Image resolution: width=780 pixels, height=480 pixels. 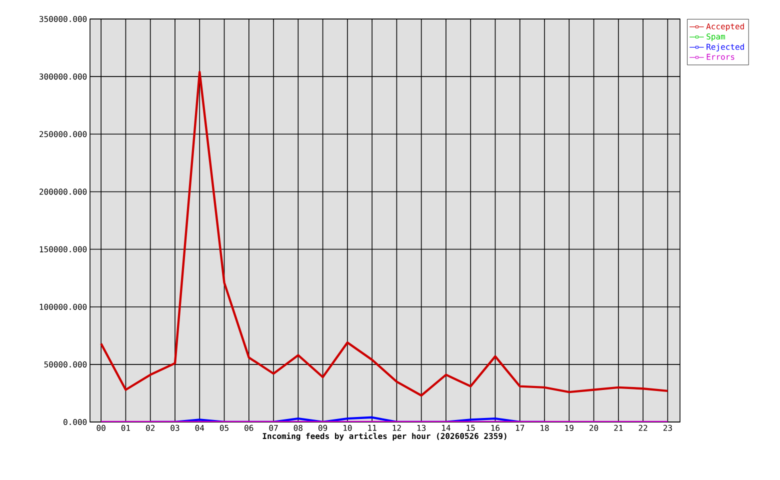 What do you see at coordinates (63, 19) in the screenshot?
I see `y-tick-label: 350000.000` at bounding box center [63, 19].